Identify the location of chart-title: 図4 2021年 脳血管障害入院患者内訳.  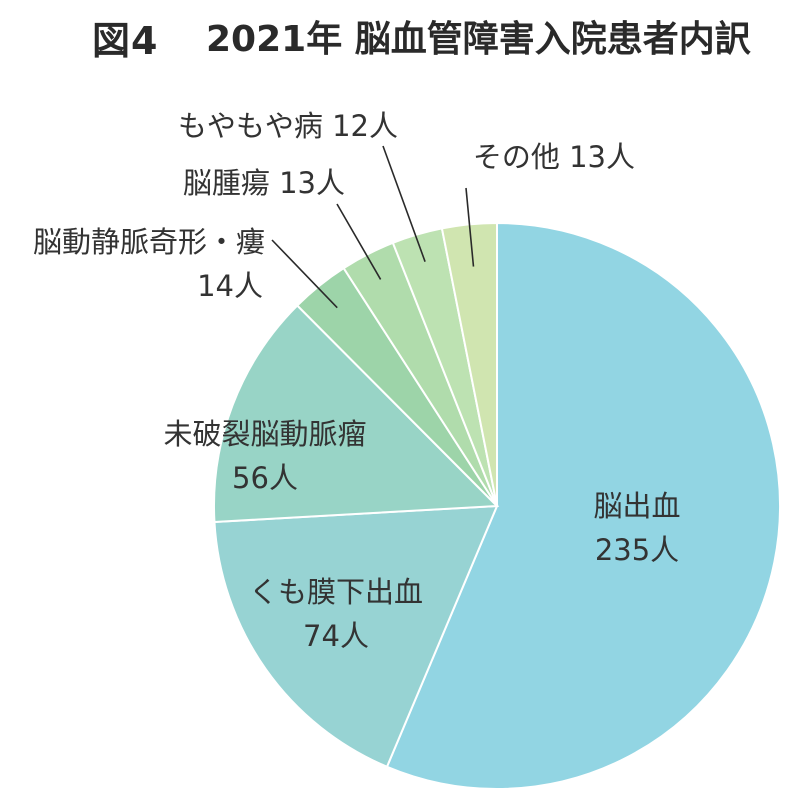
(405, 34).